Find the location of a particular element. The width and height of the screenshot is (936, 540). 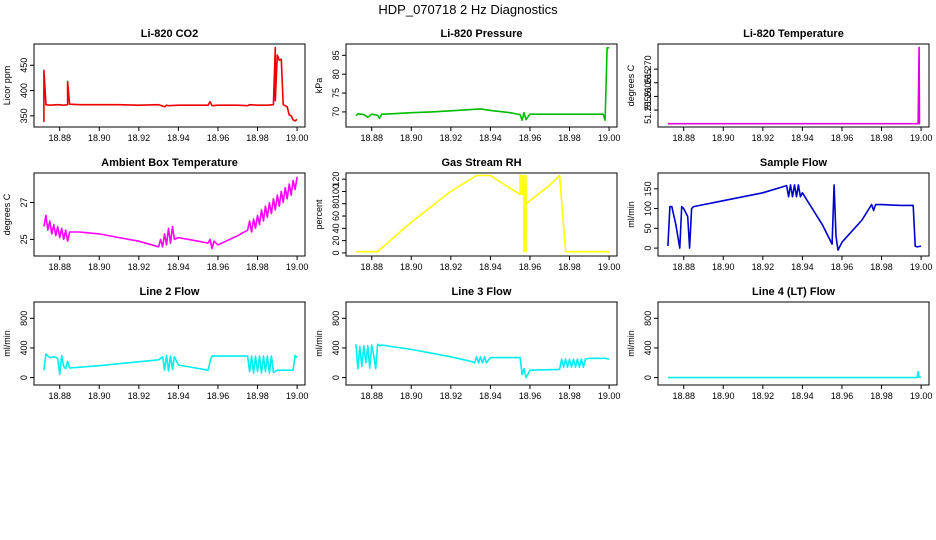

y-tick-label: 80 is located at coordinates (336, 74).